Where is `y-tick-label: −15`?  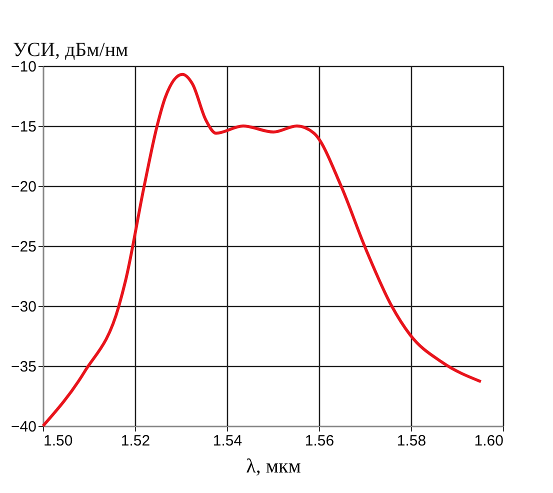 y-tick-label: −15 is located at coordinates (23, 127).